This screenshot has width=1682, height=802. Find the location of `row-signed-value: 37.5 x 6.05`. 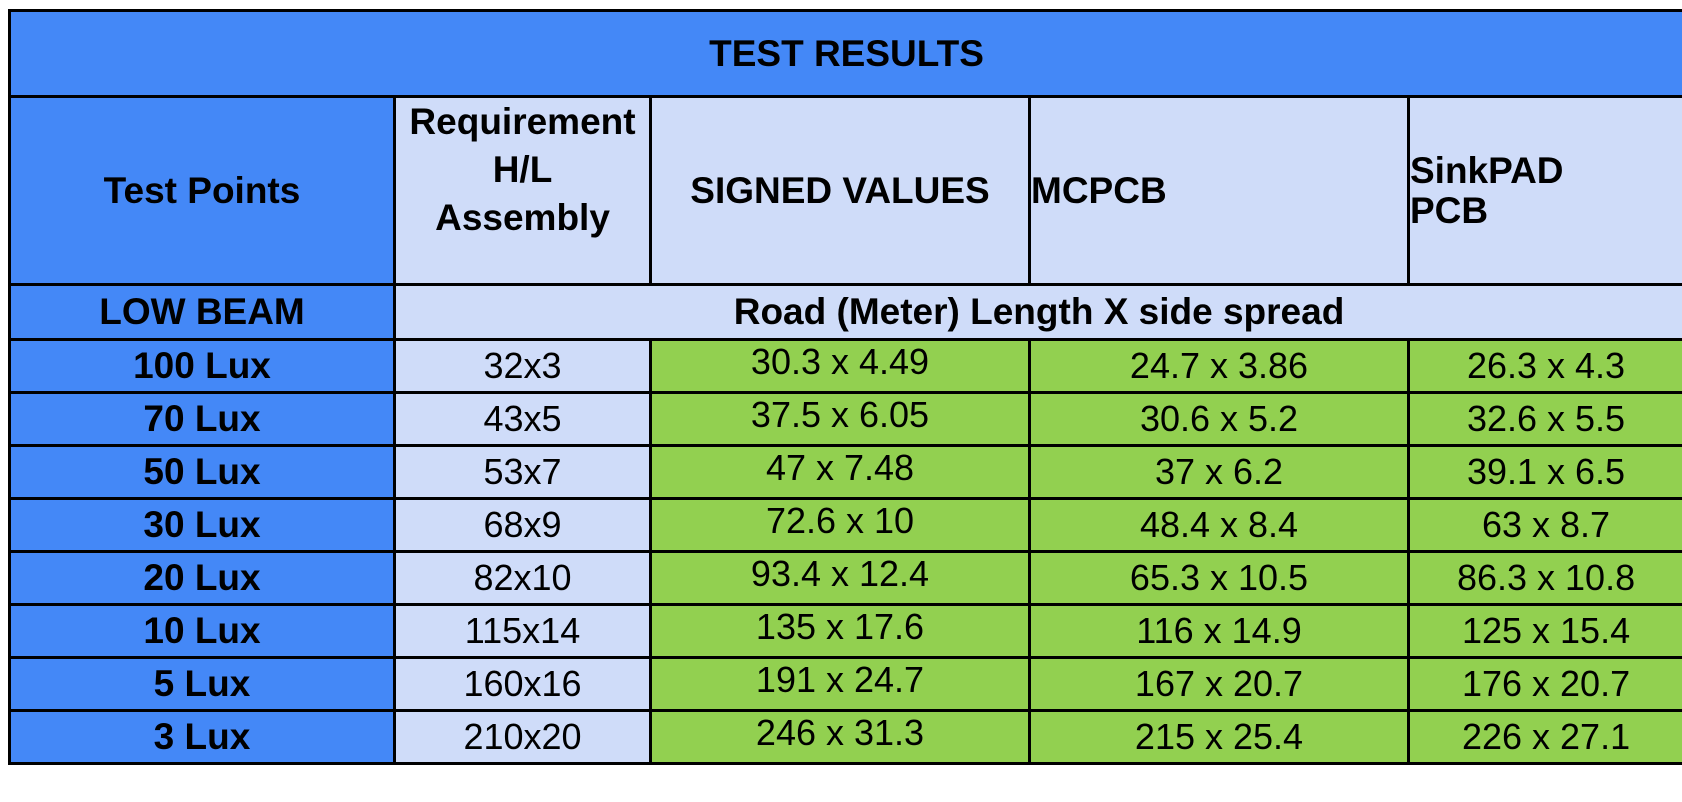

row-signed-value: 37.5 x 6.05 is located at coordinates (840, 419).